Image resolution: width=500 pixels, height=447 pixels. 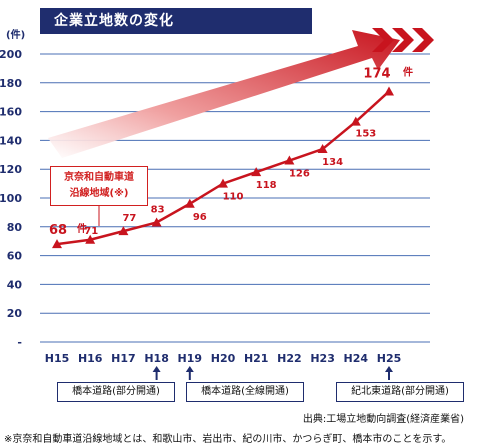 I want to click on x-tick-label: H15, so click(x=57, y=358).